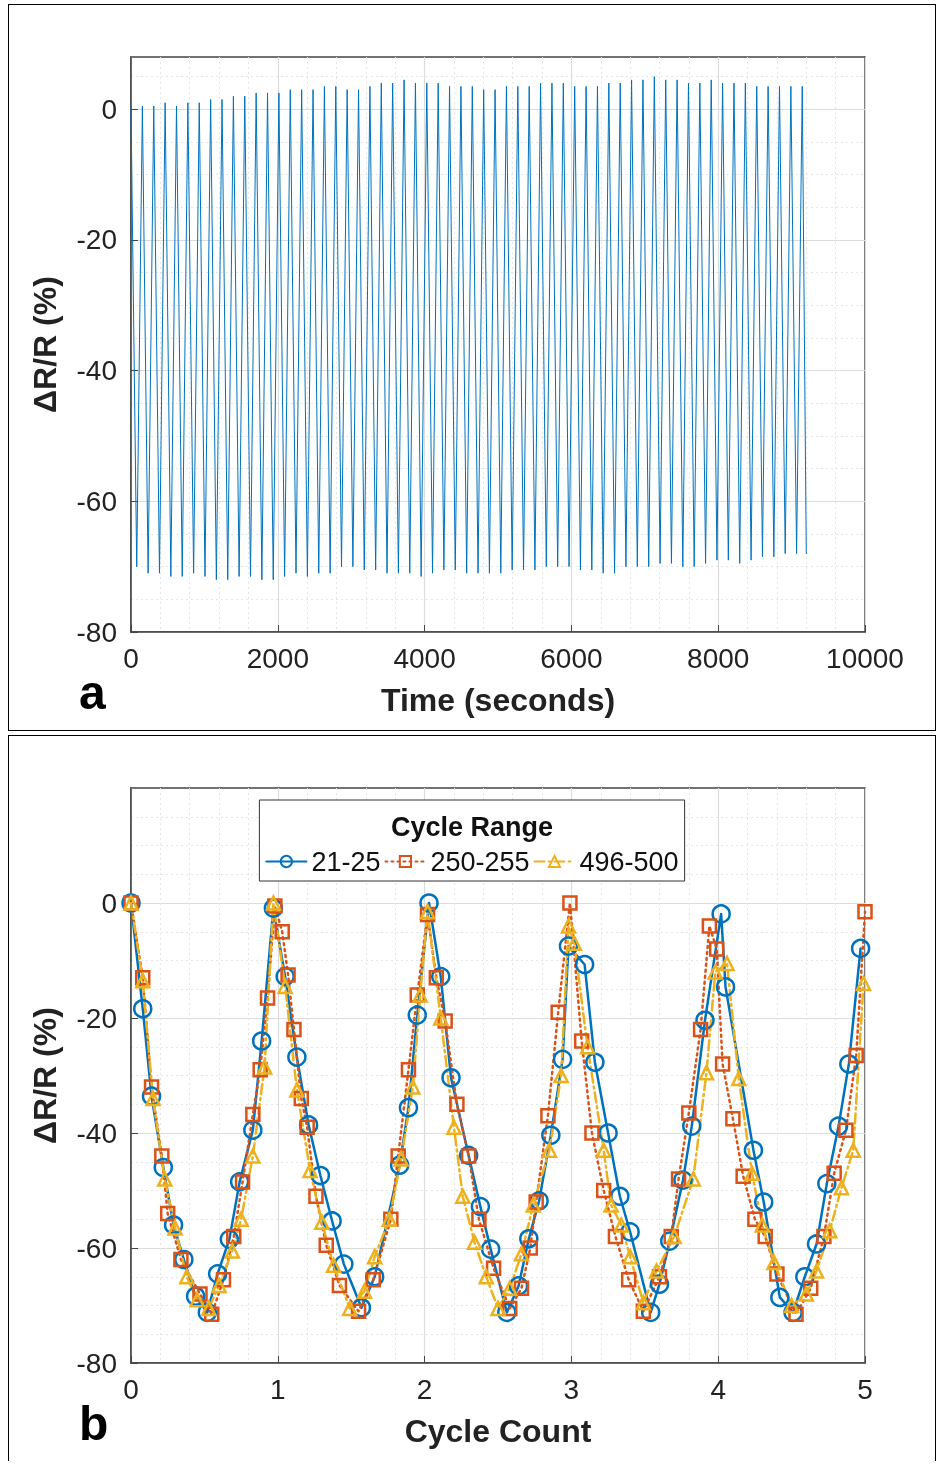  Describe the element at coordinates (571, 658) in the screenshot. I see `x-tick-label: 6000` at that location.